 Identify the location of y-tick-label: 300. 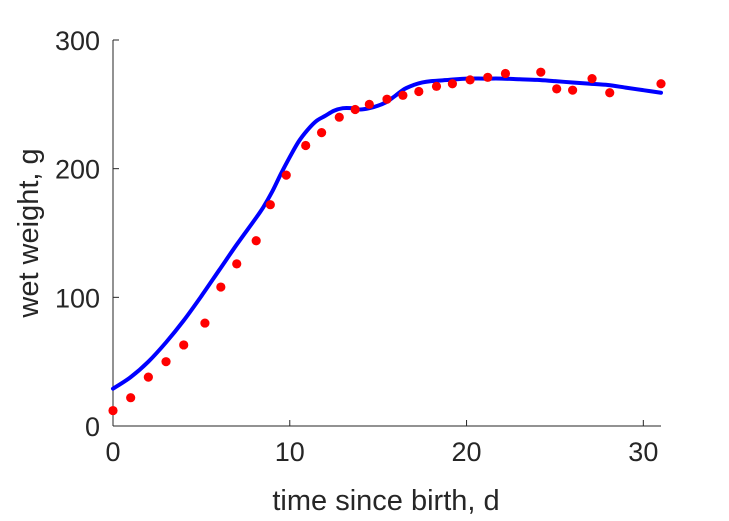
(77, 41).